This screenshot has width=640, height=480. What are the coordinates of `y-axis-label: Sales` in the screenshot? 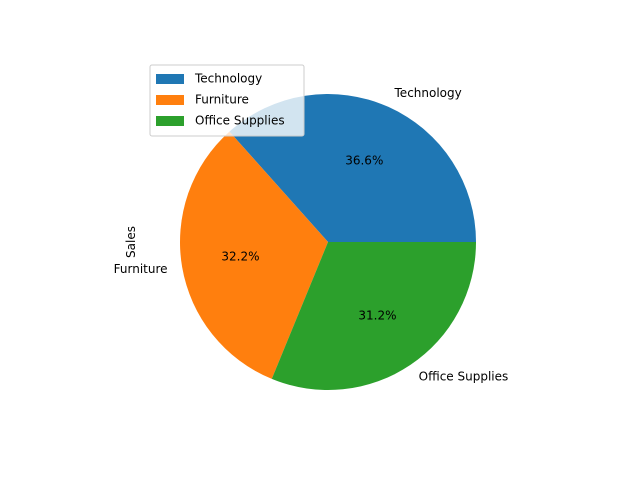 It's located at (131, 242).